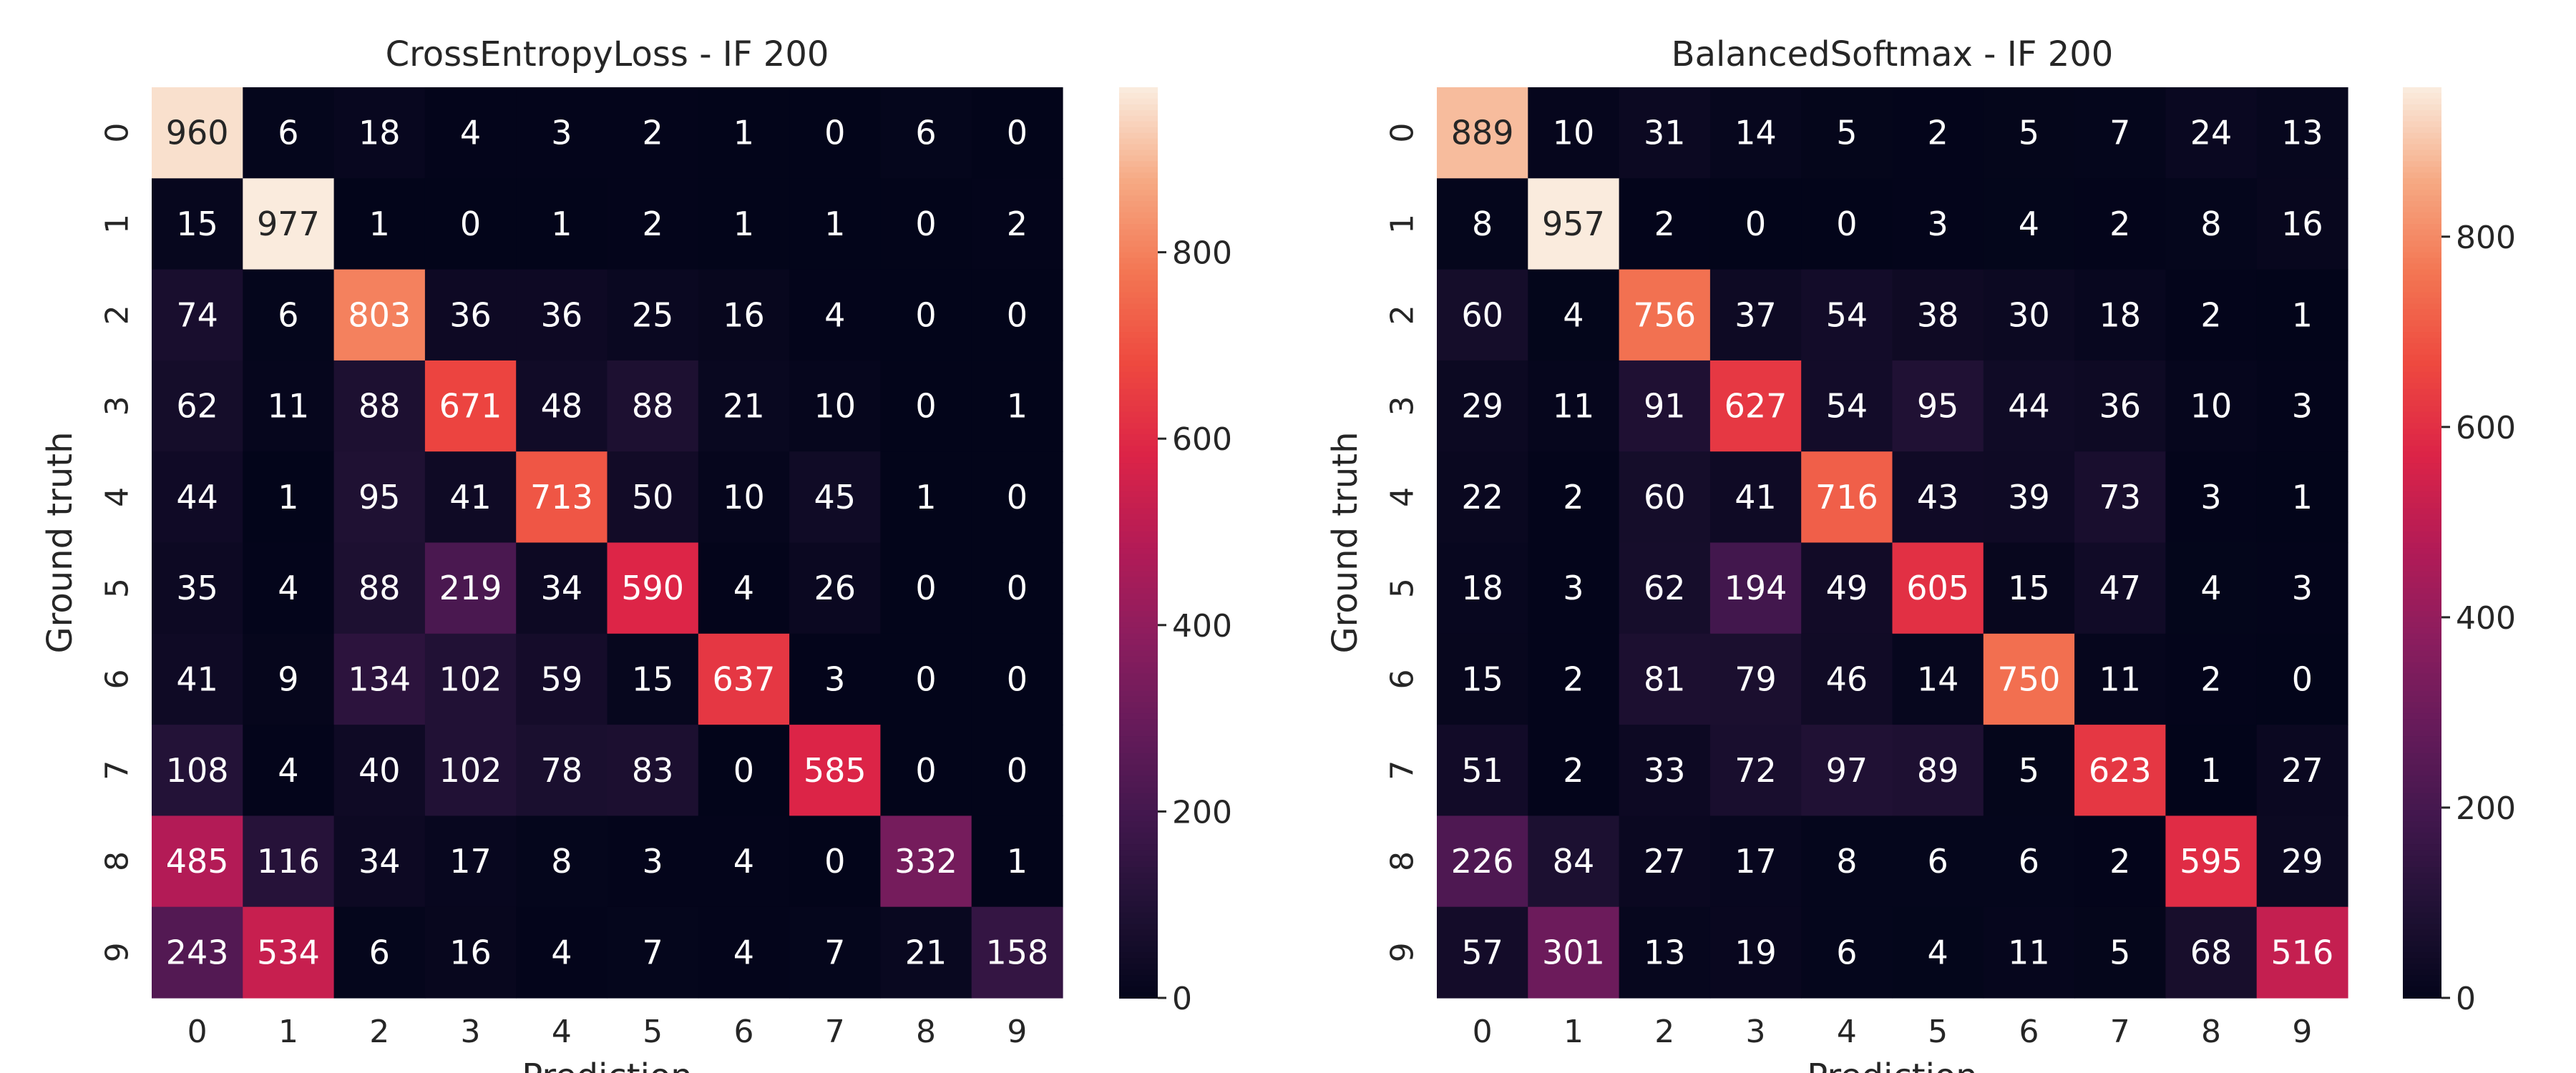  Describe the element at coordinates (2029, 862) in the screenshot. I see `cell-value-label: 6` at that location.